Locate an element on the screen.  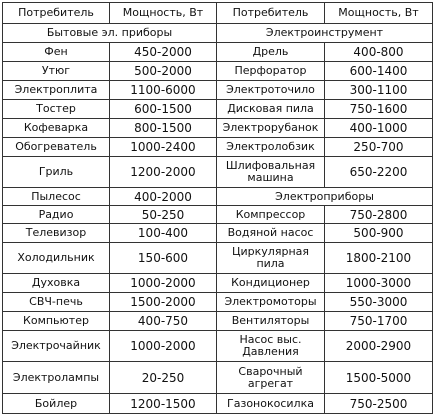
consumer-name: Утюг is located at coordinates (56, 71).